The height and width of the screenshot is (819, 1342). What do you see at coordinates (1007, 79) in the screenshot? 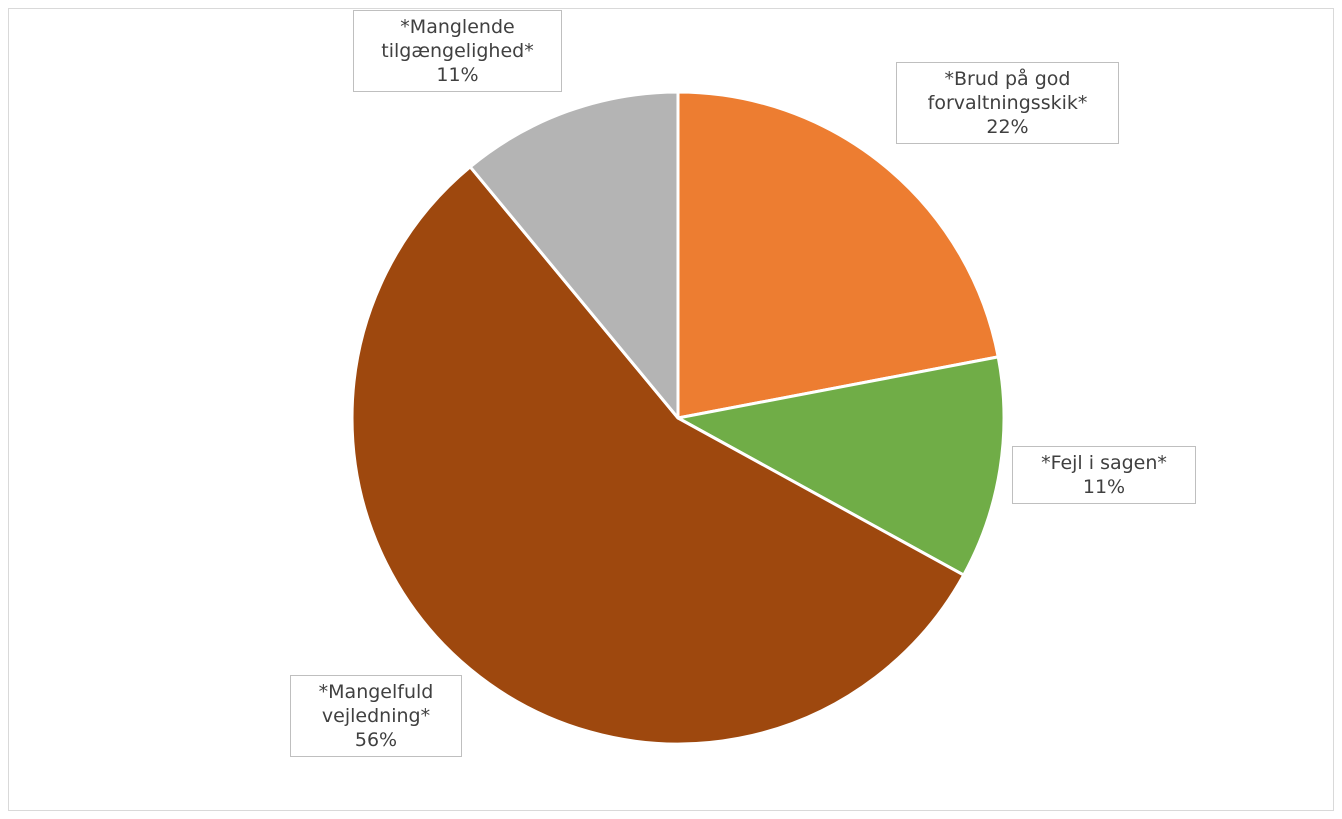
I see `data-label-text: *Brud på god` at bounding box center [1007, 79].